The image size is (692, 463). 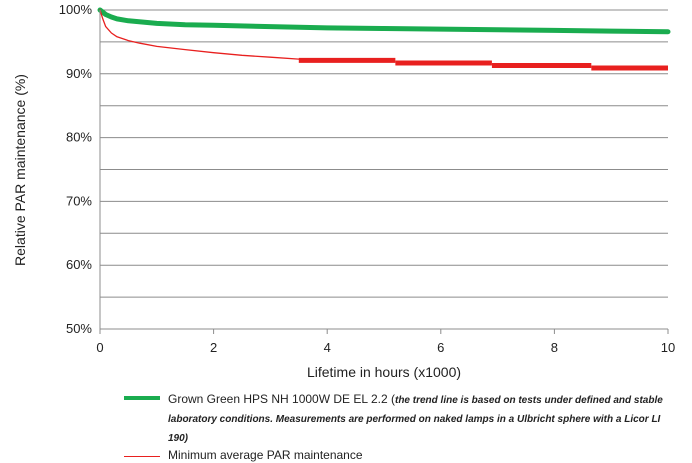 What do you see at coordinates (213, 347) in the screenshot?
I see `x-tick-label: 2` at bounding box center [213, 347].